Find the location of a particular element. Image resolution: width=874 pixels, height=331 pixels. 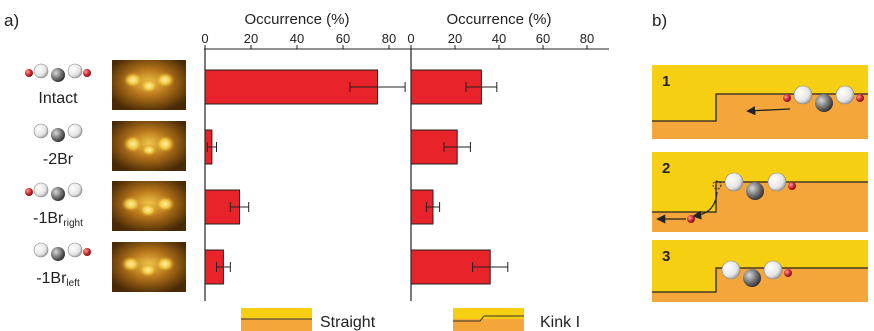

legend-kink-label: Kink I is located at coordinates (560, 322).